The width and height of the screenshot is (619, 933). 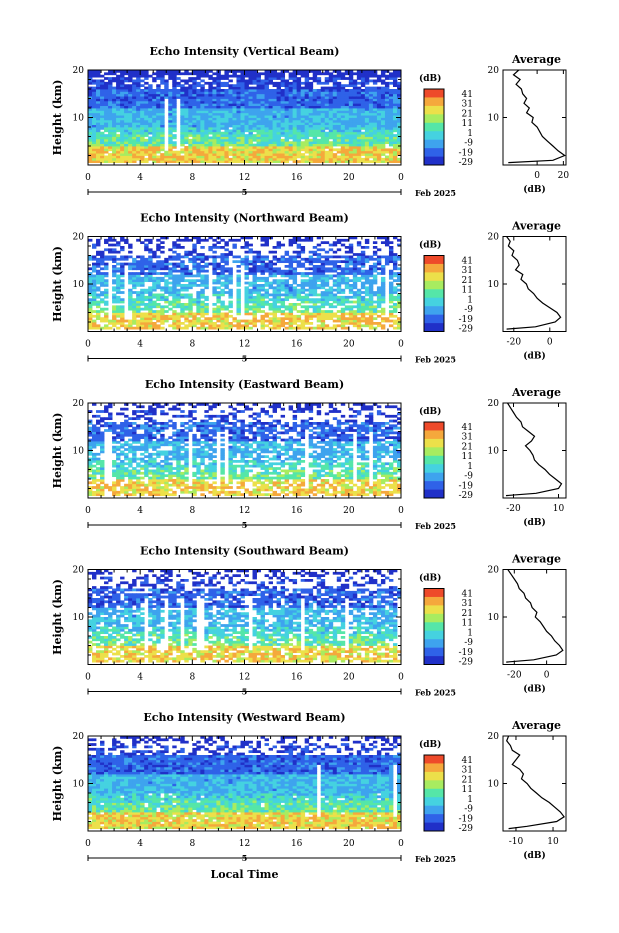 What do you see at coordinates (192, 345) in the screenshot?
I see `x-tick-label: 8` at bounding box center [192, 345].